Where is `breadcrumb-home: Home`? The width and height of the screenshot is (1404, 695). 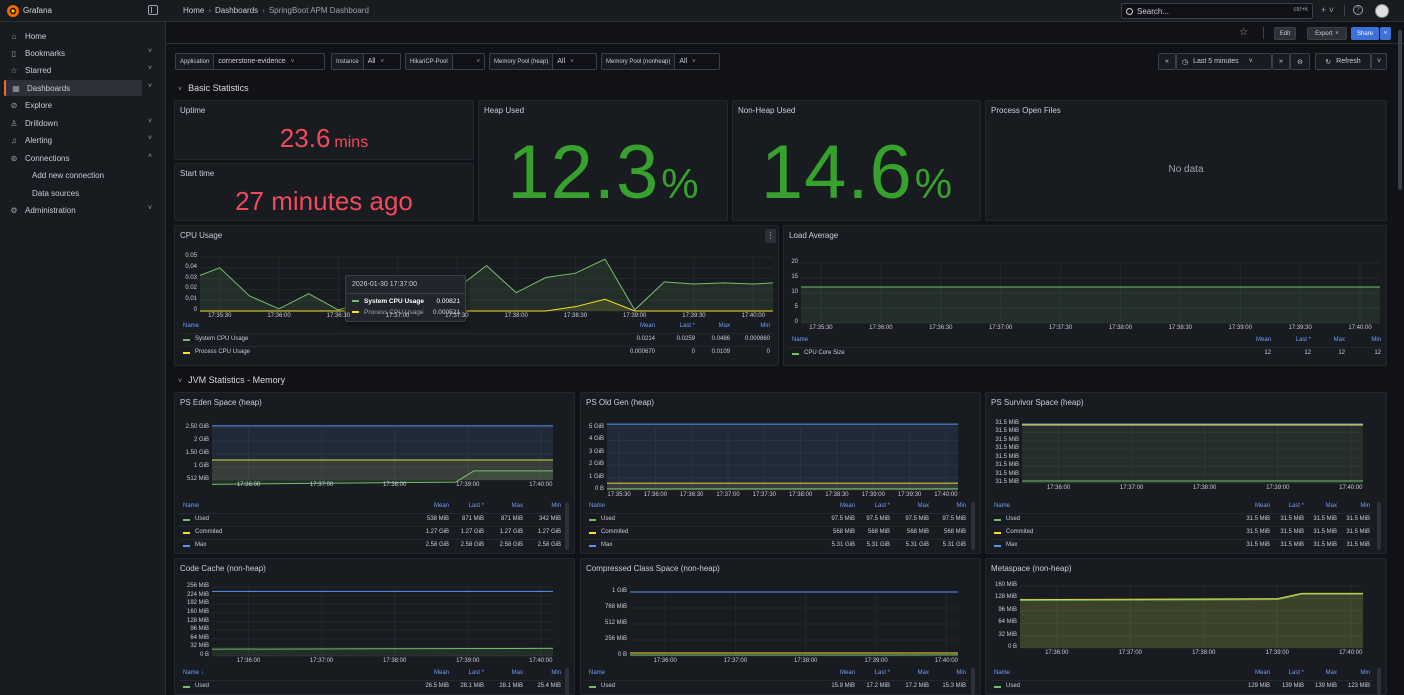
breadcrumb-home: Home is located at coordinates (194, 10).